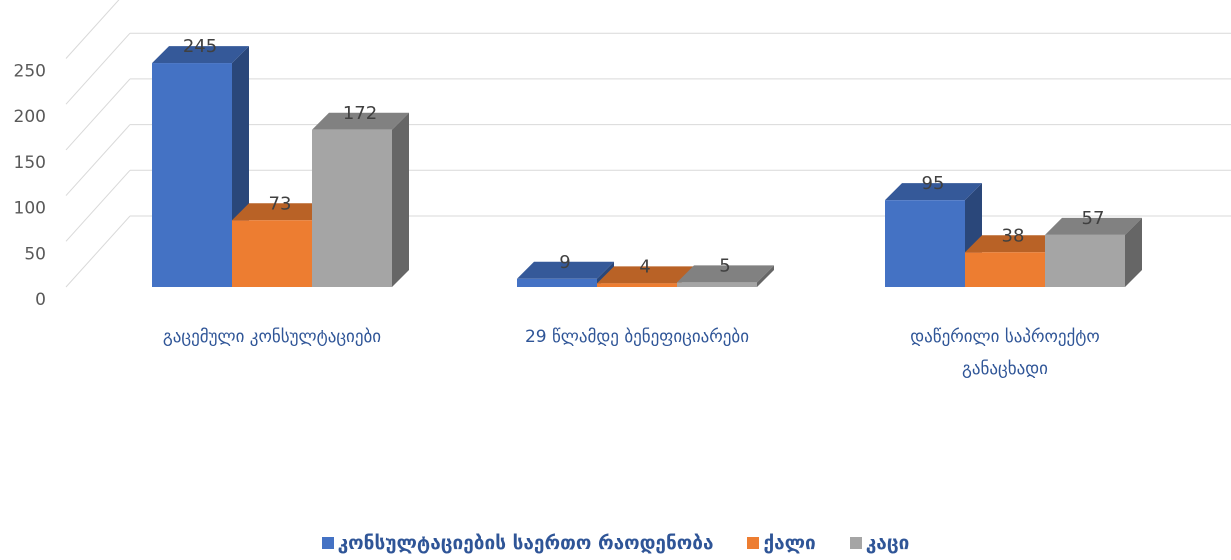 This screenshot has height=560, width=1231. Describe the element at coordinates (35, 254) in the screenshot. I see `y-tick-label: 50` at that location.